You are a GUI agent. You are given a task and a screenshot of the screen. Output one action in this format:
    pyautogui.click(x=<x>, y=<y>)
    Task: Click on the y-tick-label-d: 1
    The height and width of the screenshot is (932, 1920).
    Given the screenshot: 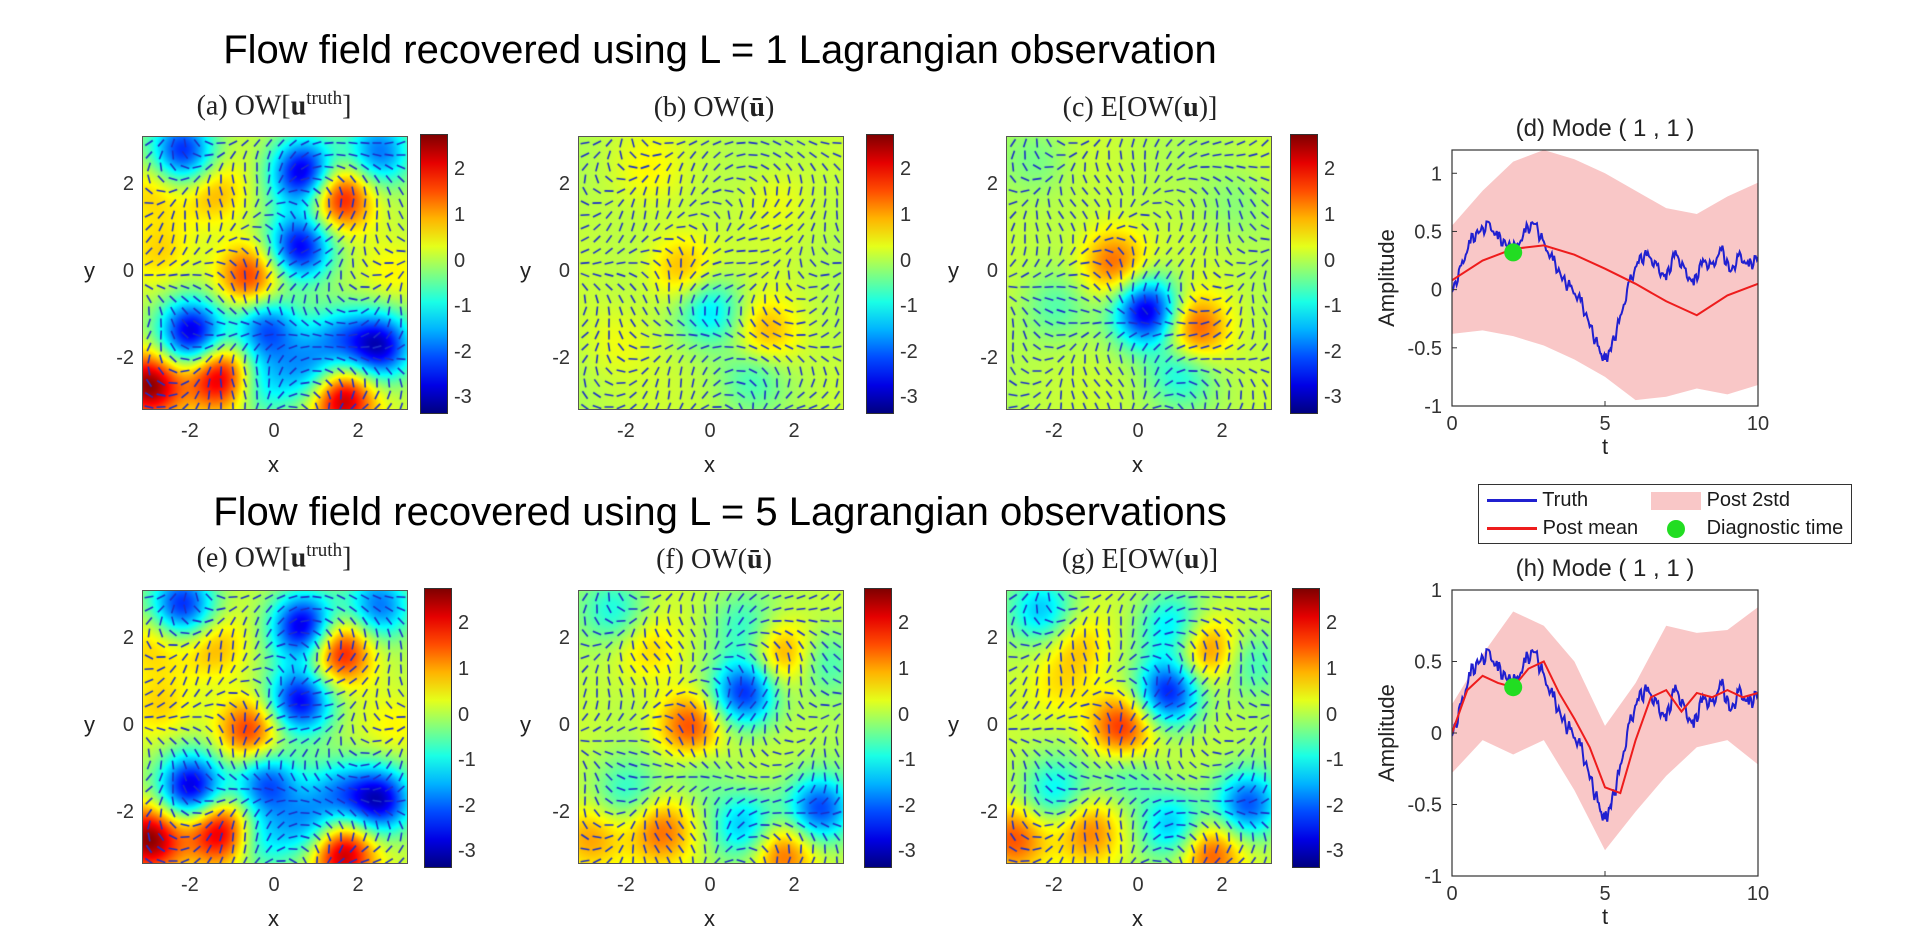 What is the action you would take?
    pyautogui.click(x=1436, y=174)
    